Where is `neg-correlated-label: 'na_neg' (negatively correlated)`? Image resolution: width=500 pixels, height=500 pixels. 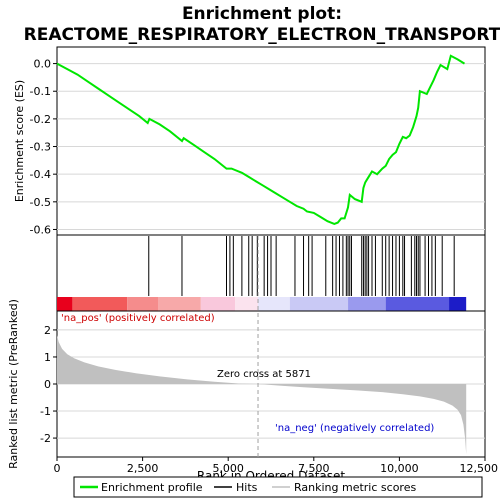
neg-correlated-label: 'na_neg' (negatively correlated) is located at coordinates (354, 428).